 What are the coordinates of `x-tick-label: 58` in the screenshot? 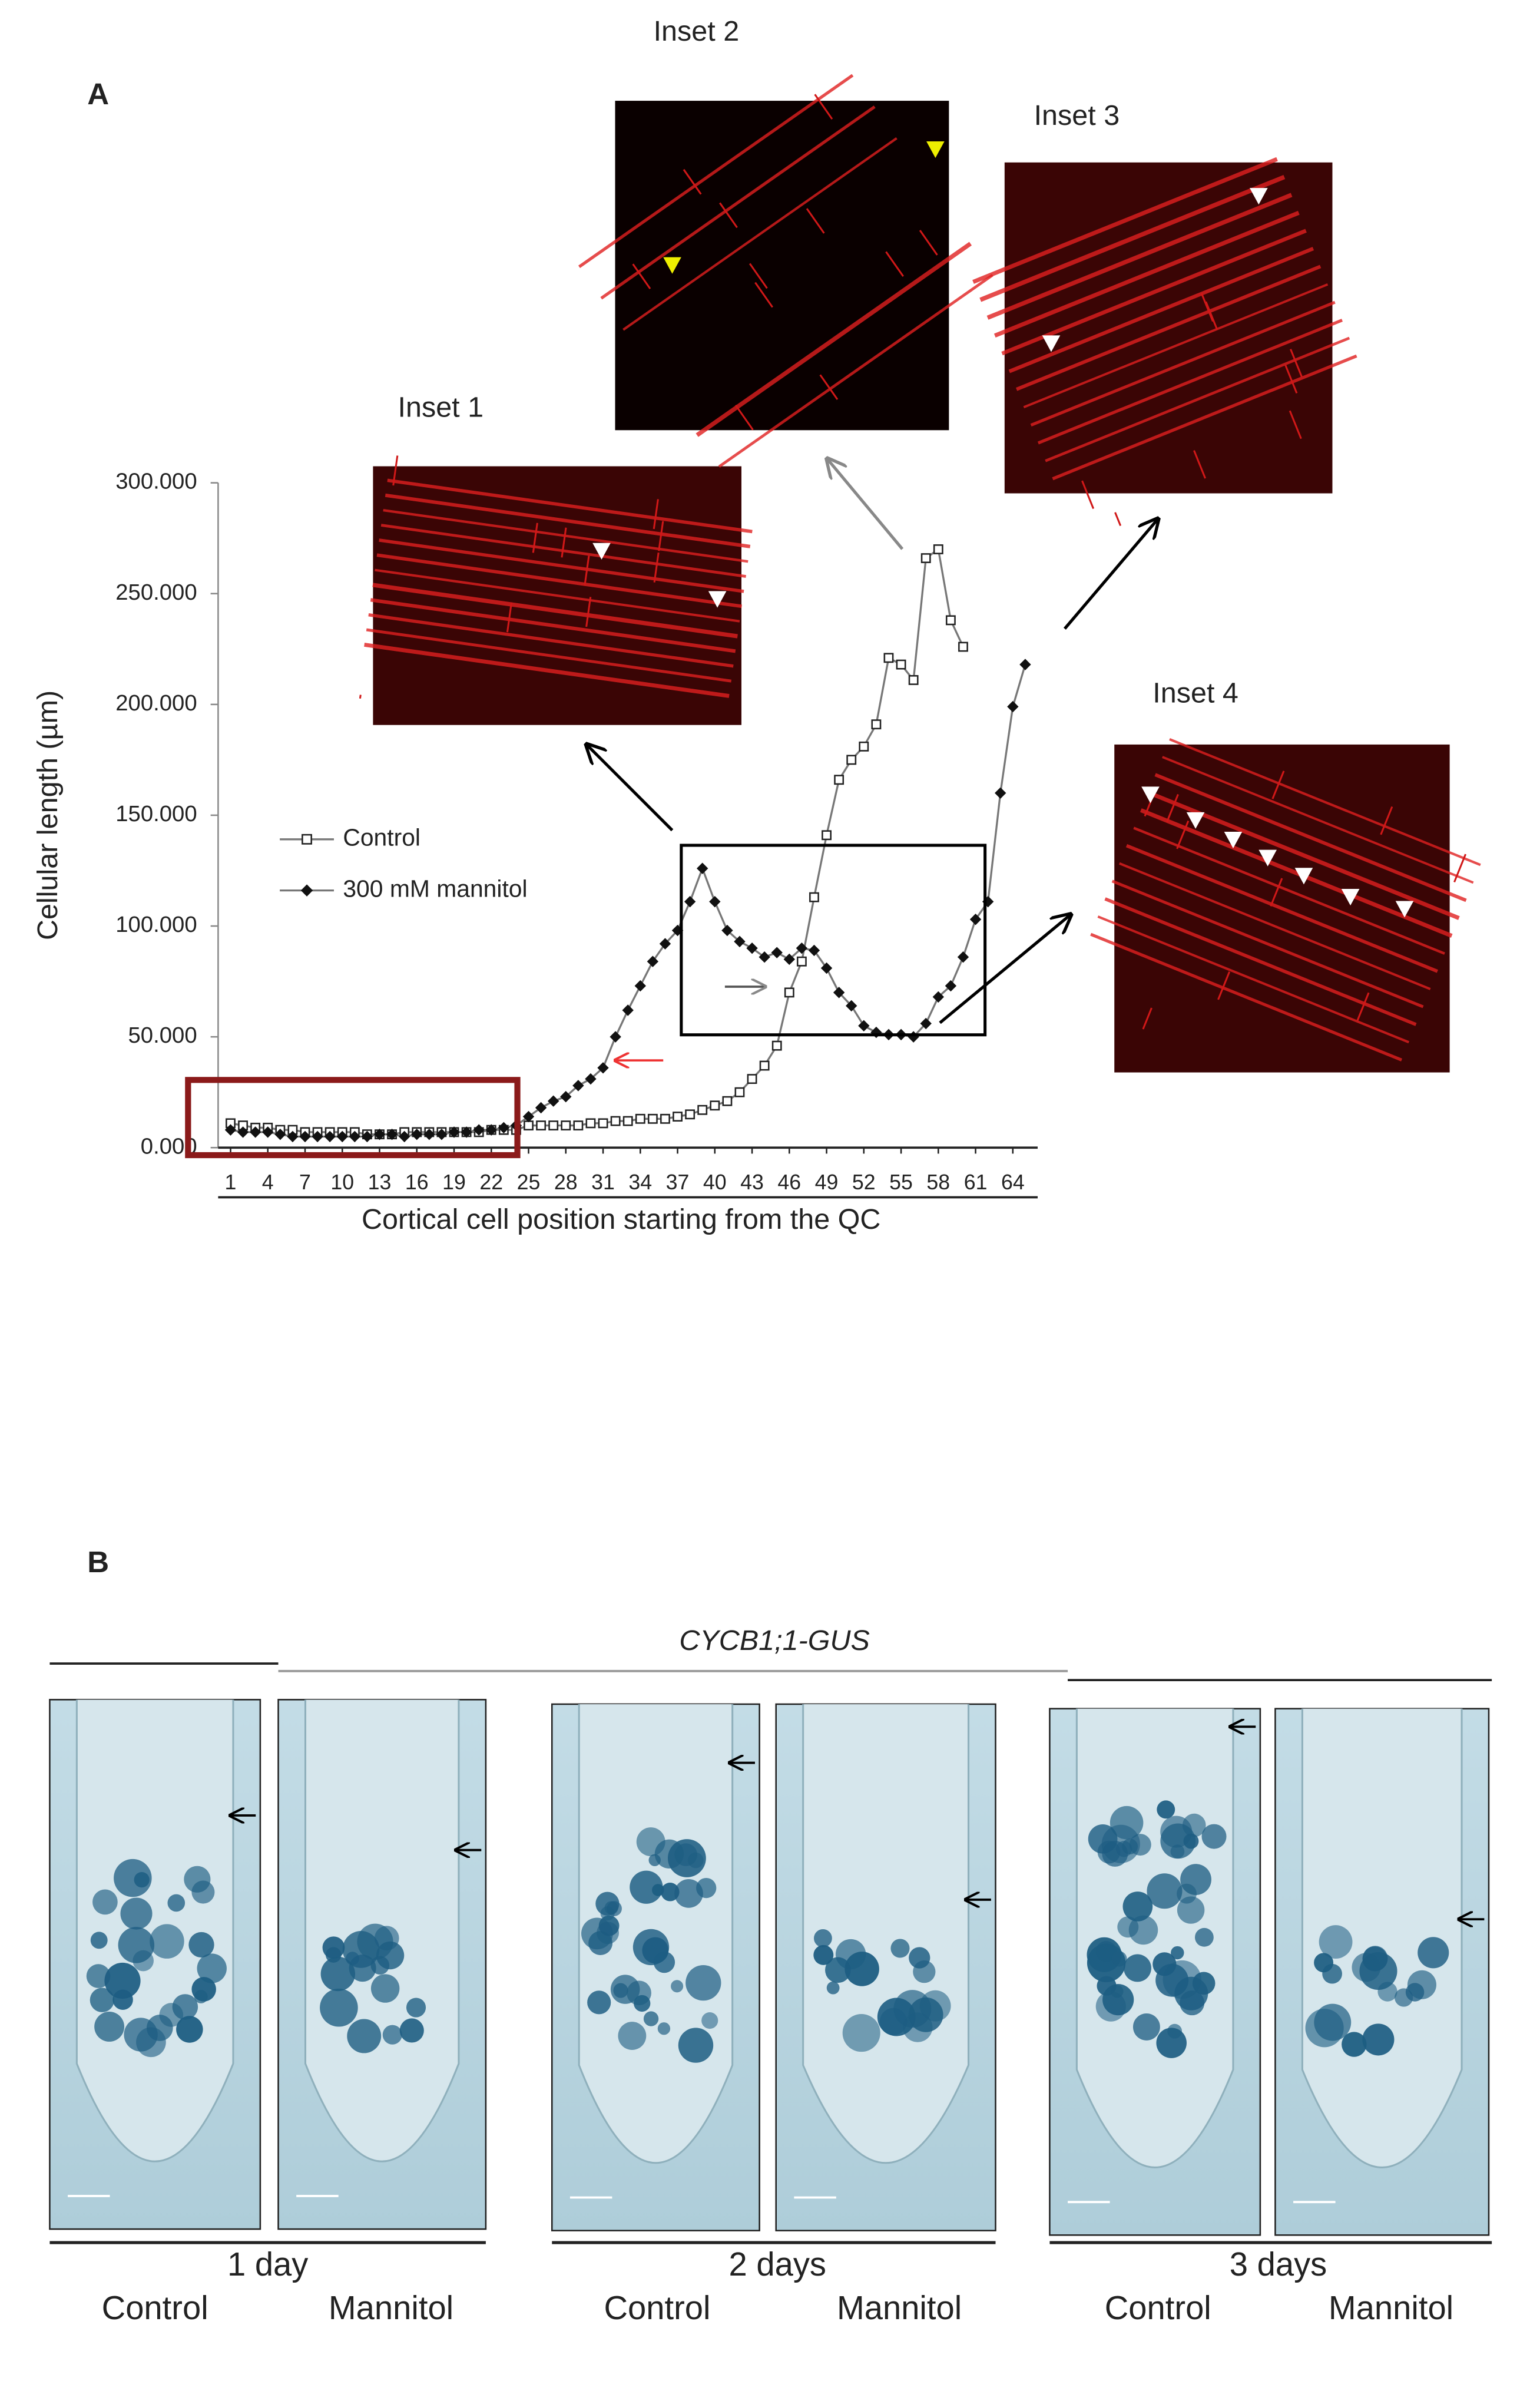 It's located at (938, 1182).